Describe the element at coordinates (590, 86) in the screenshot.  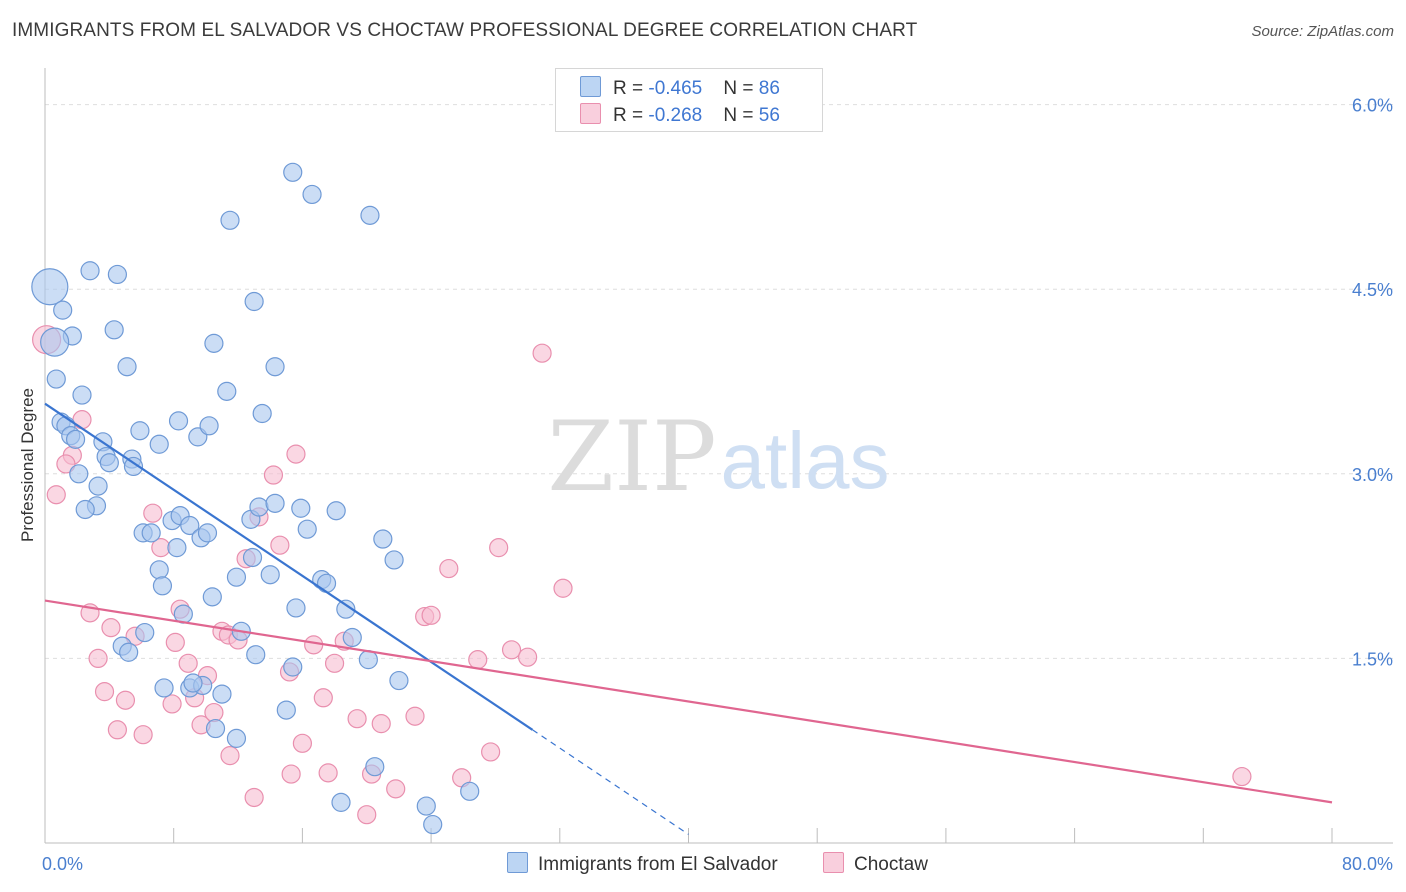
I see `legend-swatch-blue` at that location.